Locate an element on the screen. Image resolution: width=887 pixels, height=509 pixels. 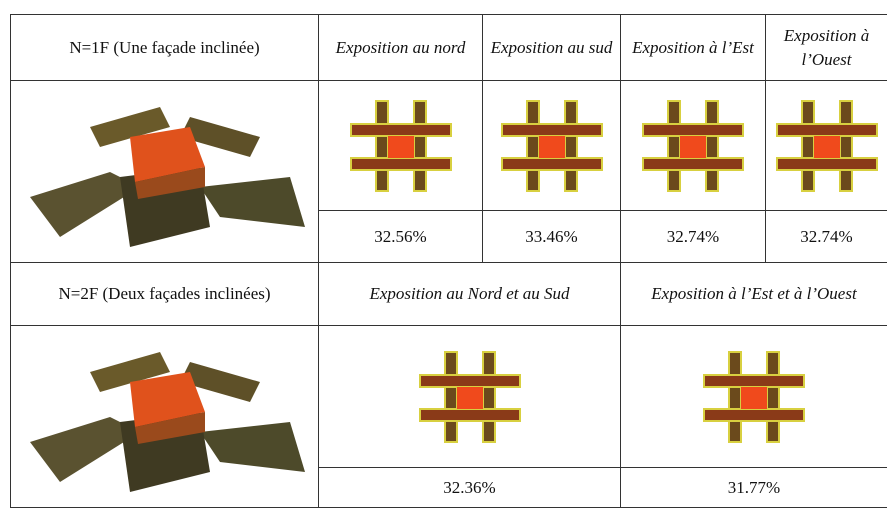
header: Exposition à l’Est et à l’Ouest is located at coordinates (753, 294).